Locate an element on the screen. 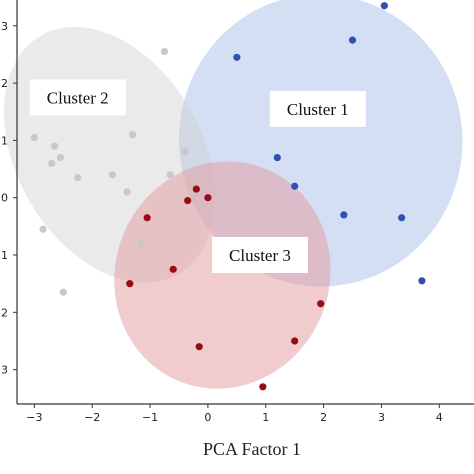 The width and height of the screenshot is (474, 474). x-tick-label: 2 is located at coordinates (323, 417).